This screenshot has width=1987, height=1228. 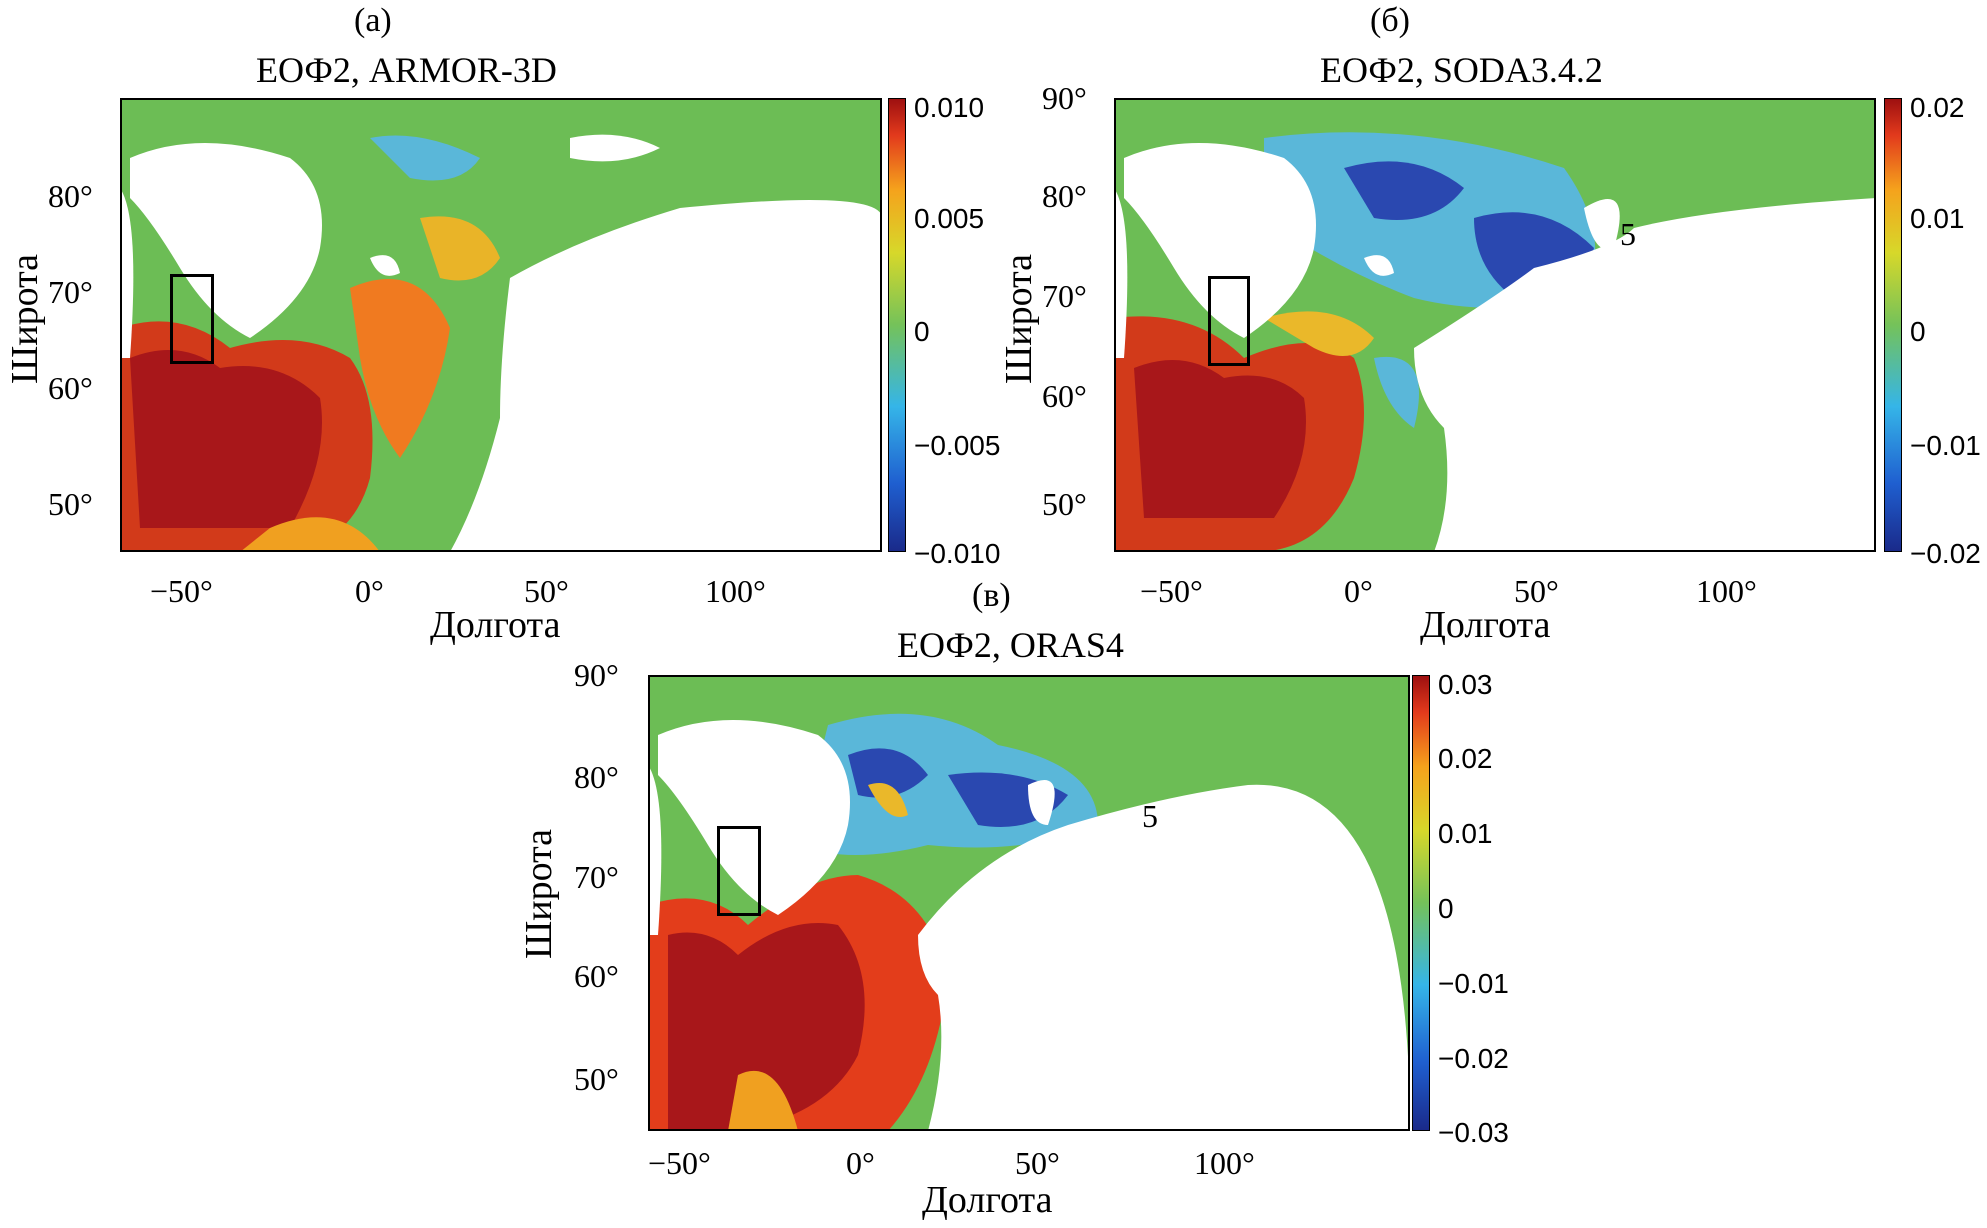 What do you see at coordinates (1465, 684) in the screenshot?
I see `colorbar-tick: 0.03` at bounding box center [1465, 684].